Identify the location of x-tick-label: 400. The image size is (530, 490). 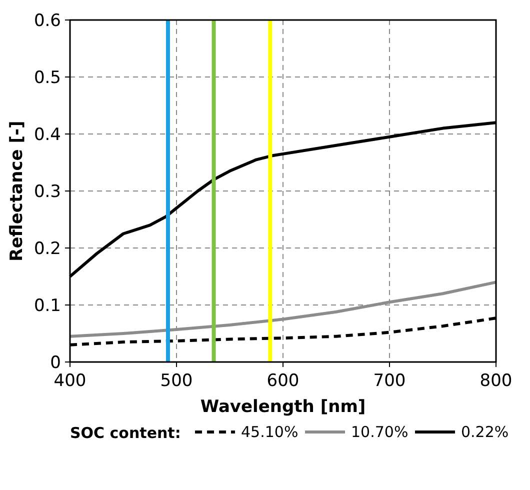
(70, 381).